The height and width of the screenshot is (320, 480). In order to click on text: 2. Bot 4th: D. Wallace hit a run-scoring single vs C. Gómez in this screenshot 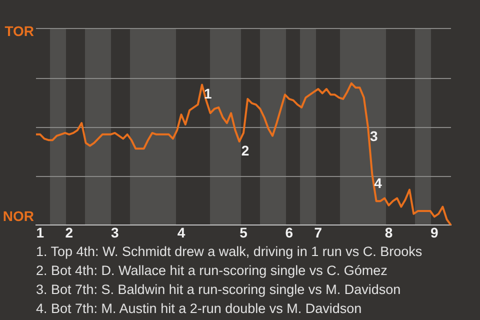, I will do `click(212, 271)`.